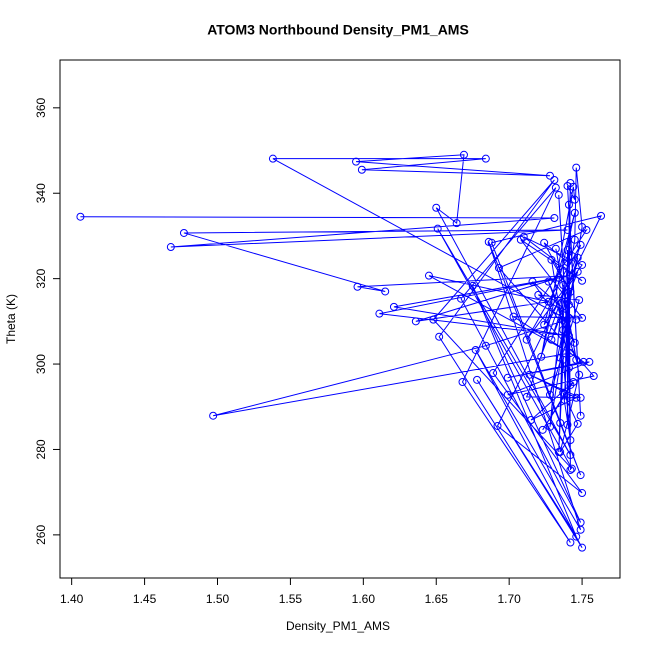  What do you see at coordinates (437, 599) in the screenshot?
I see `x-tick-label: 1.65` at bounding box center [437, 599].